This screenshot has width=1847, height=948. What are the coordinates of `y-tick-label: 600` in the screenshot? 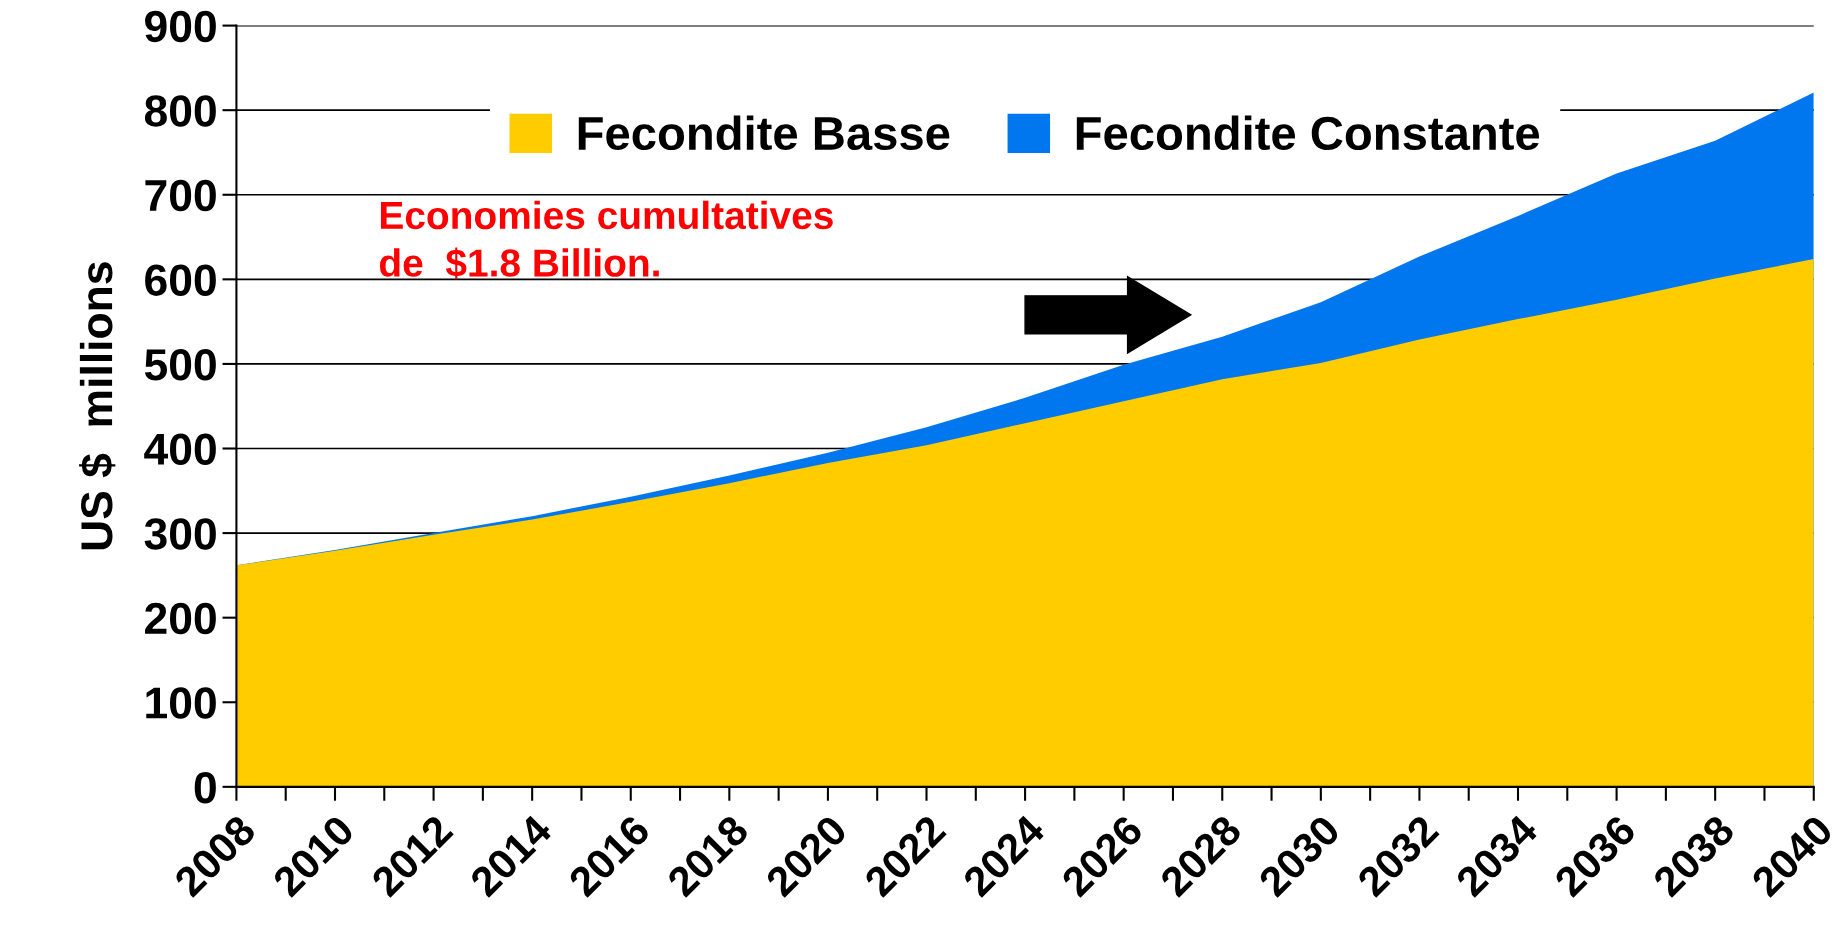 It's located at (180, 280).